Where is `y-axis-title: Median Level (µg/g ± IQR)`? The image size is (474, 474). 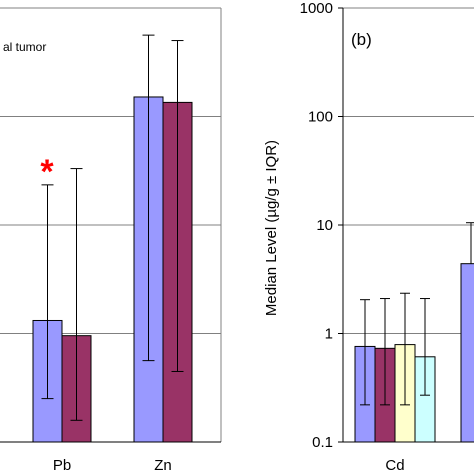 y-axis-title: Median Level (µg/g ± IQR) is located at coordinates (271, 228).